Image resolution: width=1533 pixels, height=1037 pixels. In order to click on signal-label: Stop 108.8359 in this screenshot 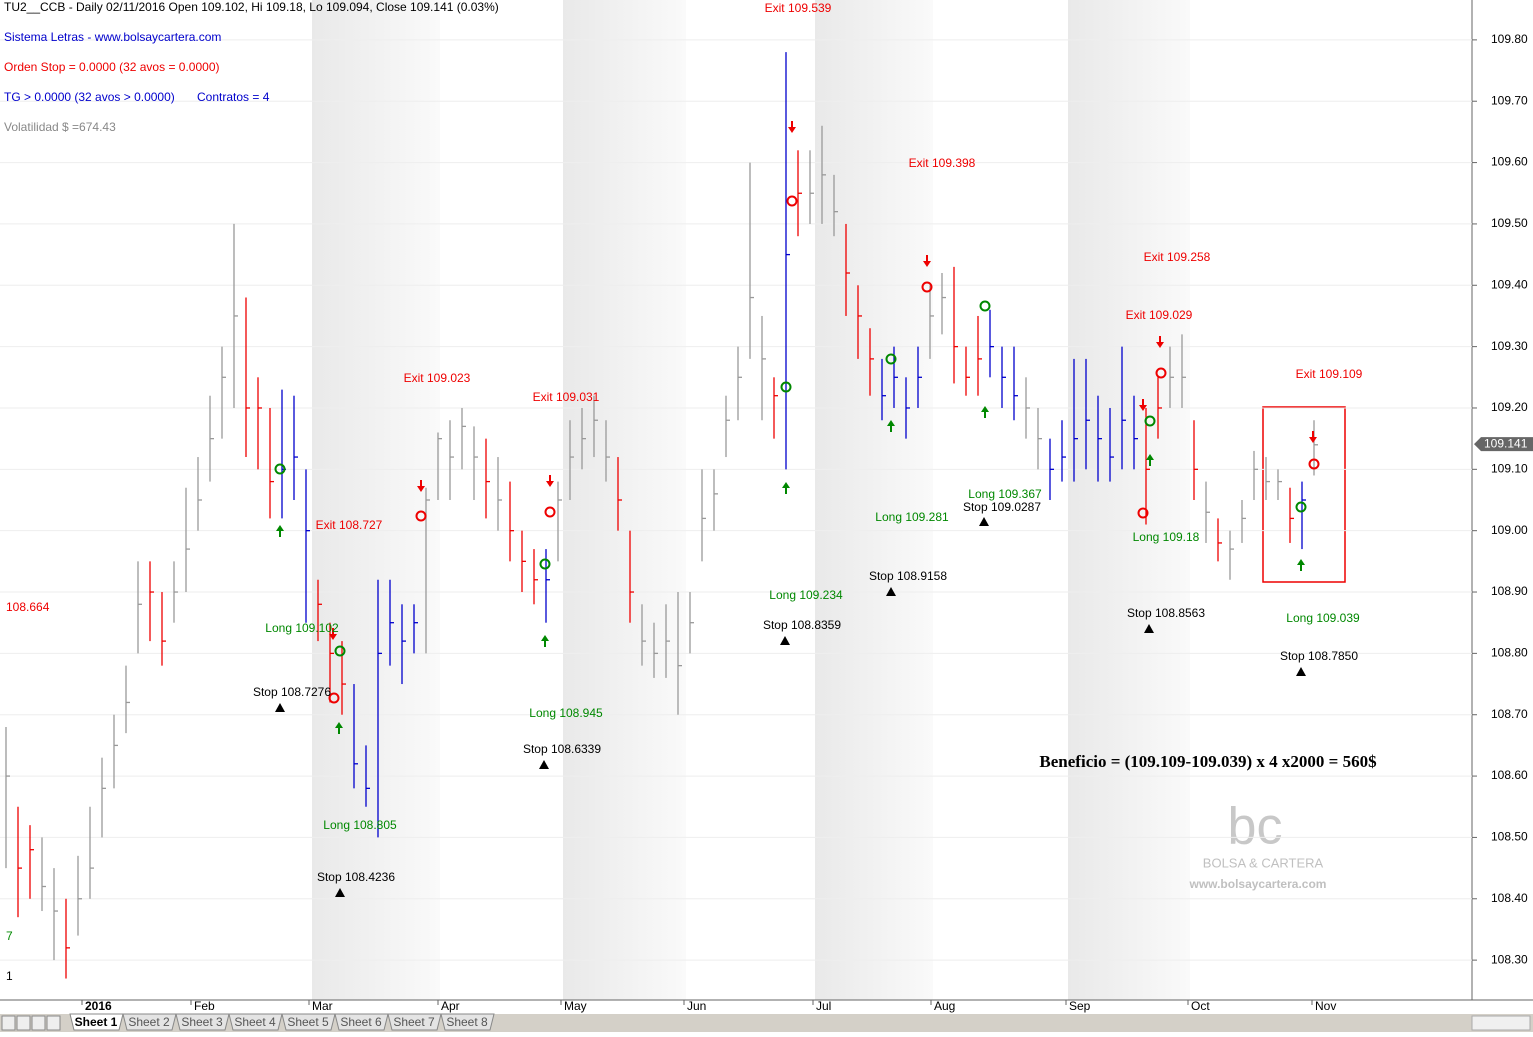, I will do `click(802, 625)`.